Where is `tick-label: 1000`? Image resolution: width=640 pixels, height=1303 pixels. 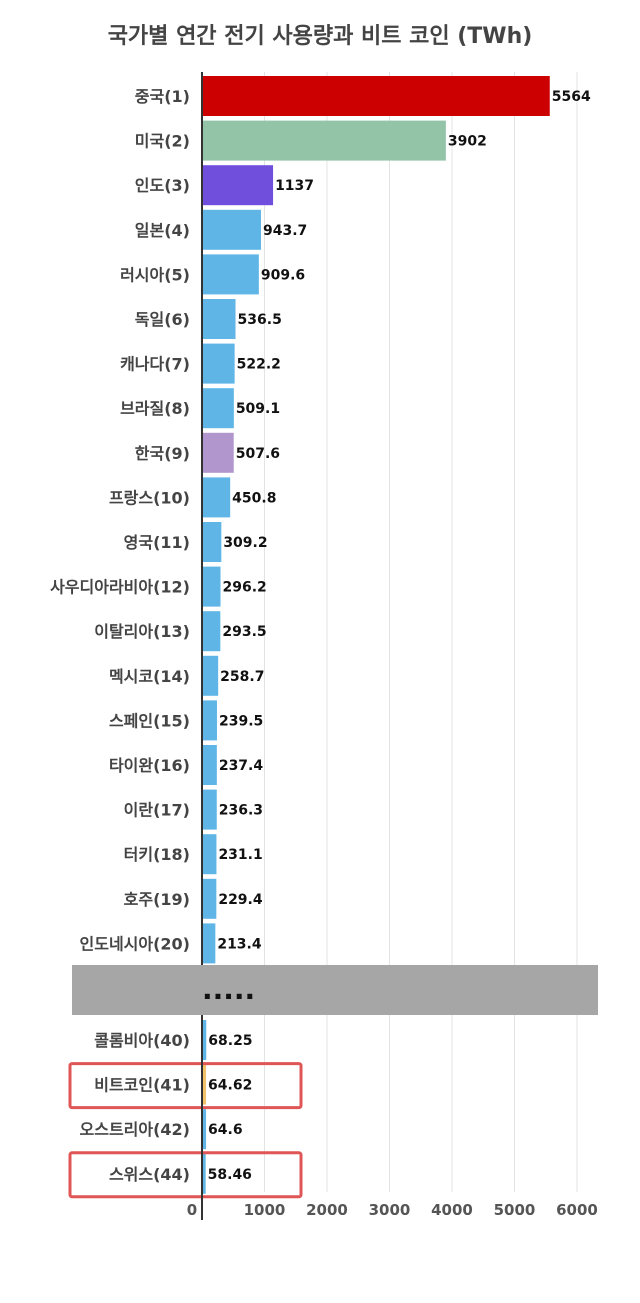
tick-label: 1000 is located at coordinates (265, 1210).